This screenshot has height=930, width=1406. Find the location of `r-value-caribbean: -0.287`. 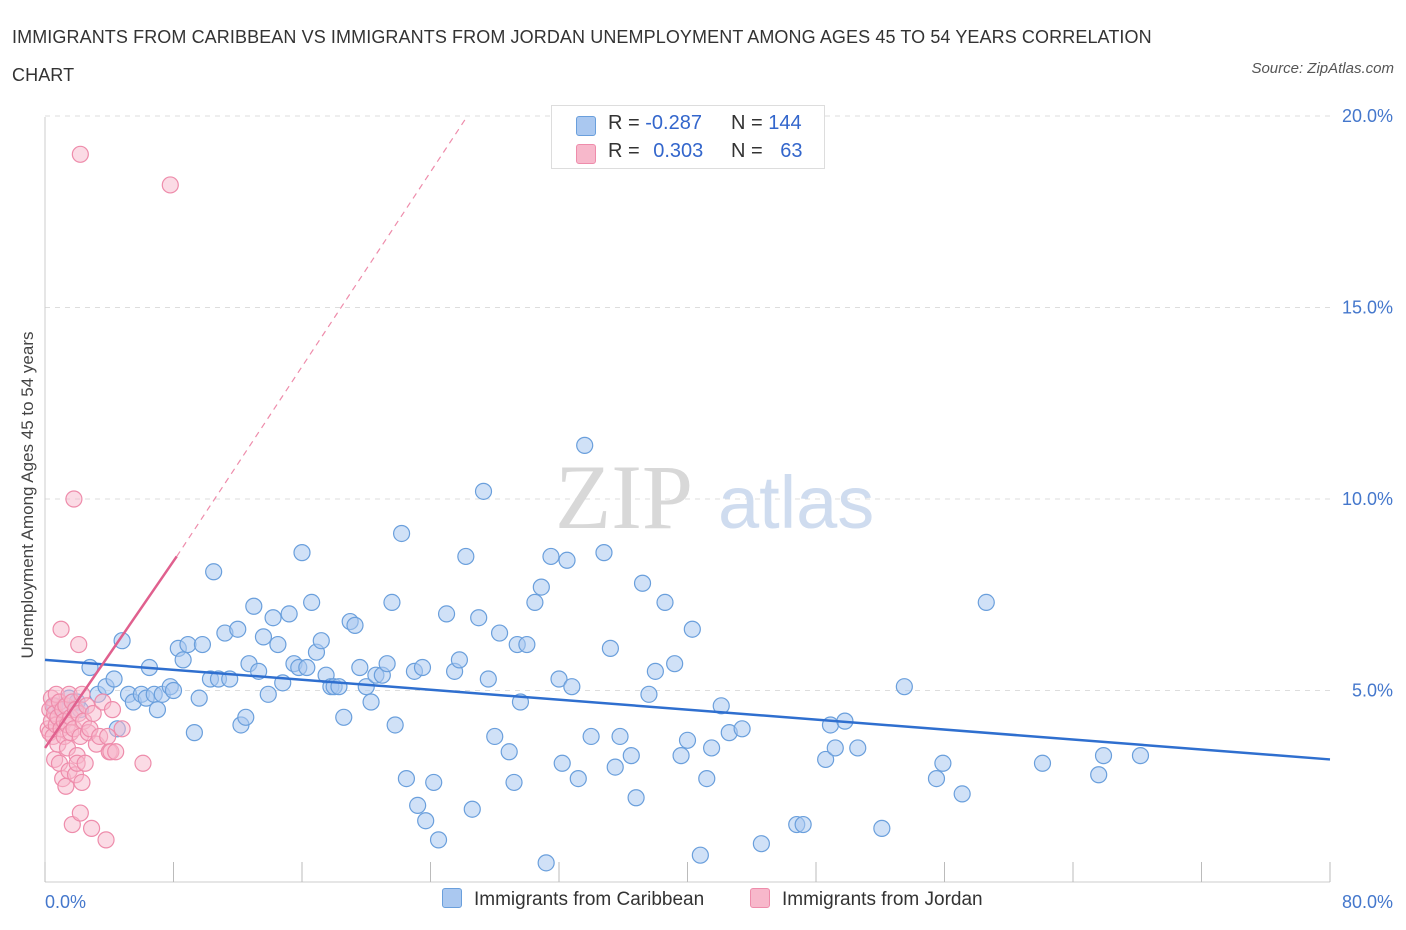

r-value-caribbean: -0.287 is located at coordinates (673, 123).